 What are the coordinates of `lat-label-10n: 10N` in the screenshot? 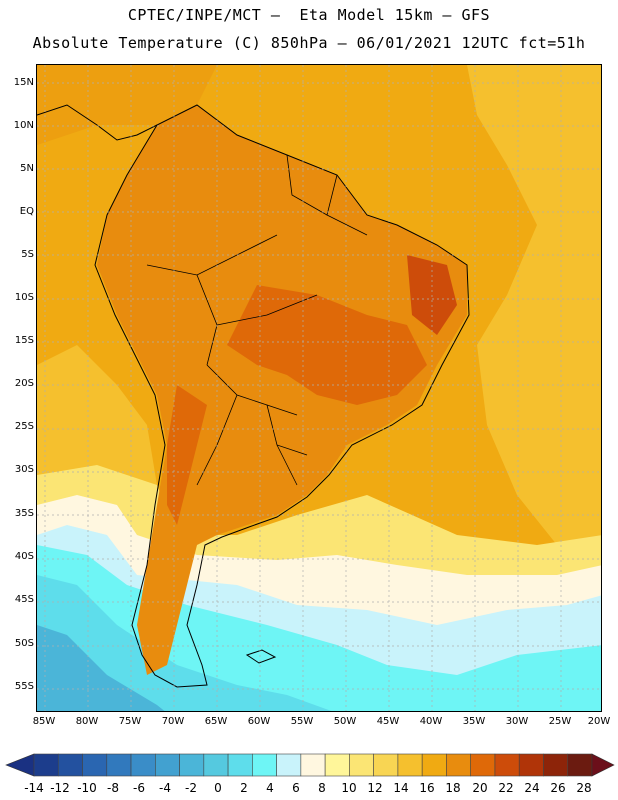 It's located at (23, 125).